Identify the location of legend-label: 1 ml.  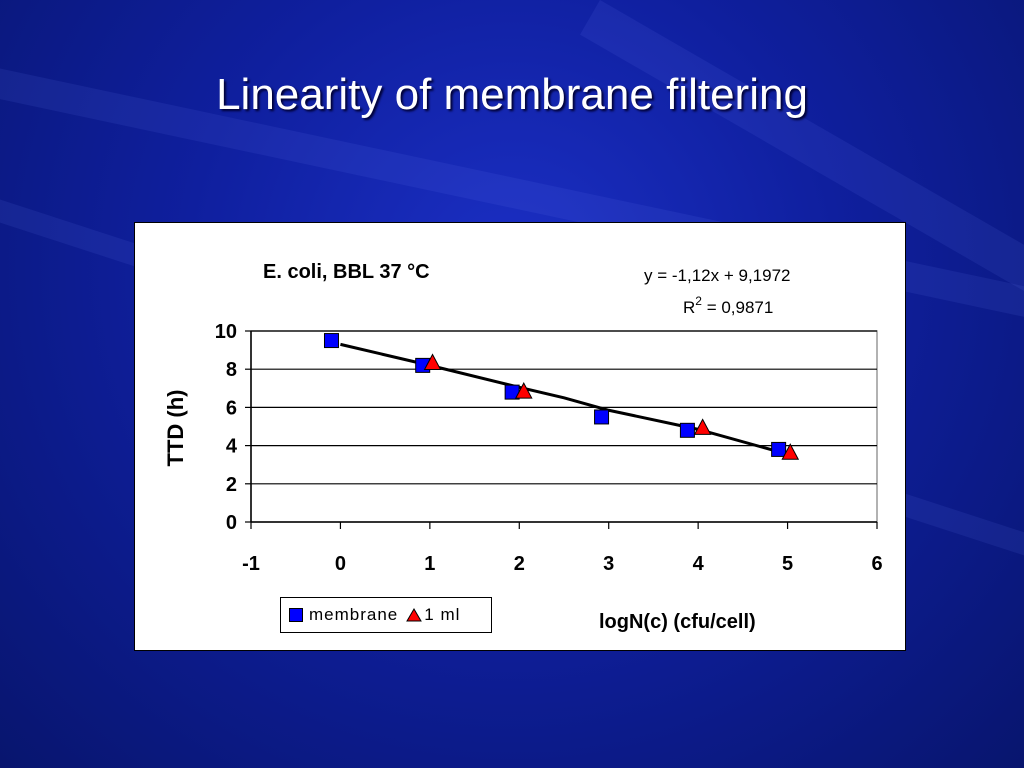
(442, 614).